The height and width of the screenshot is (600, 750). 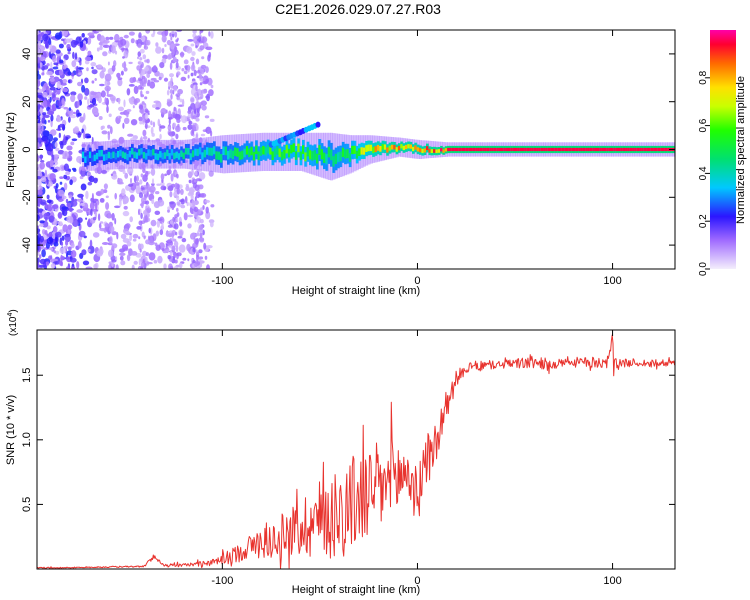 I want to click on spectrogram-y-label: Frequency (Hz), so click(x=11, y=150).